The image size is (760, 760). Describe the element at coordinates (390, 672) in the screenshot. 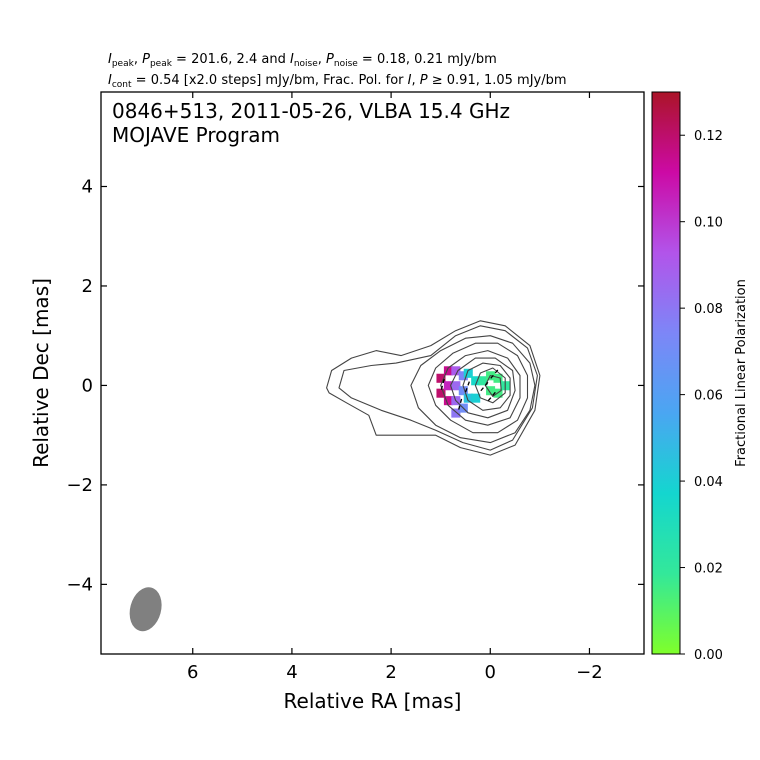

I see `x-tick-label: 2` at that location.